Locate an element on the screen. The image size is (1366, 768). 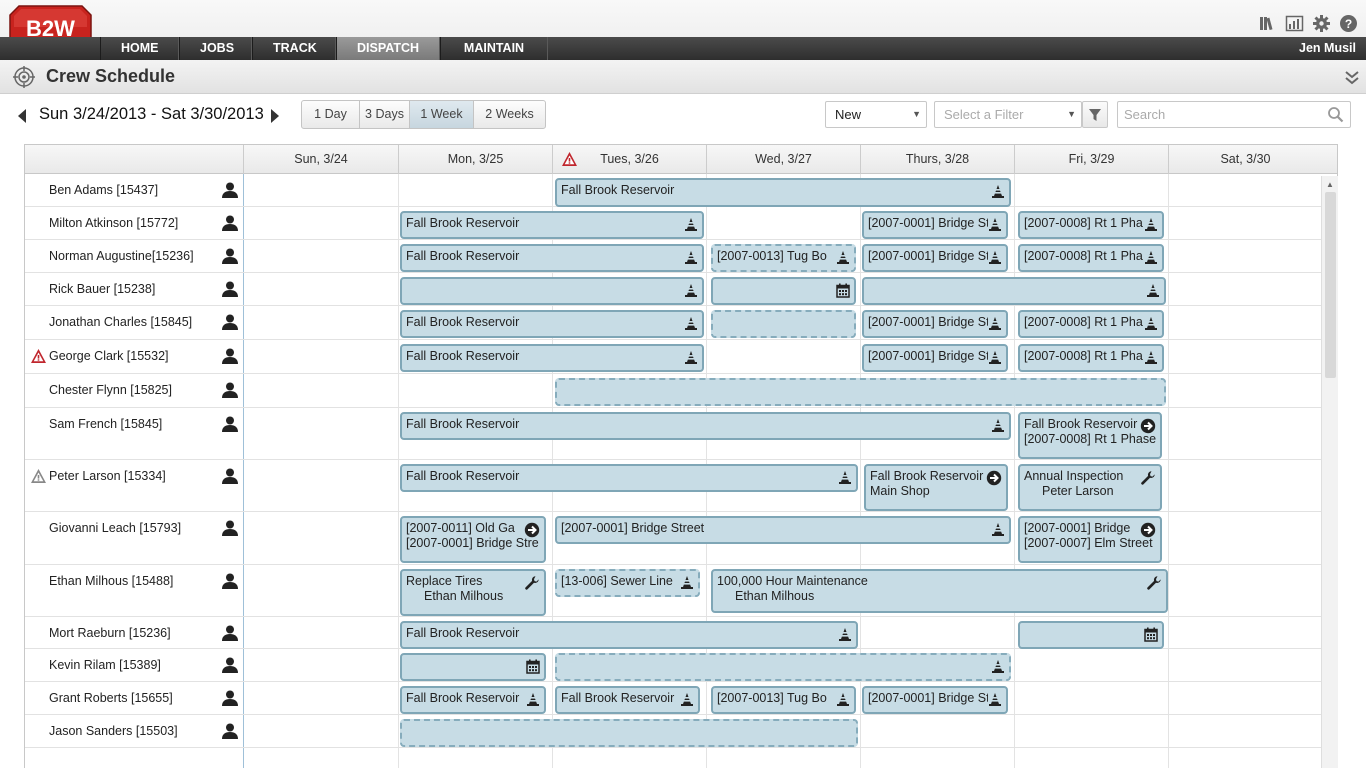
grid-scrollbar: ▲ is located at coordinates (1329, 472).